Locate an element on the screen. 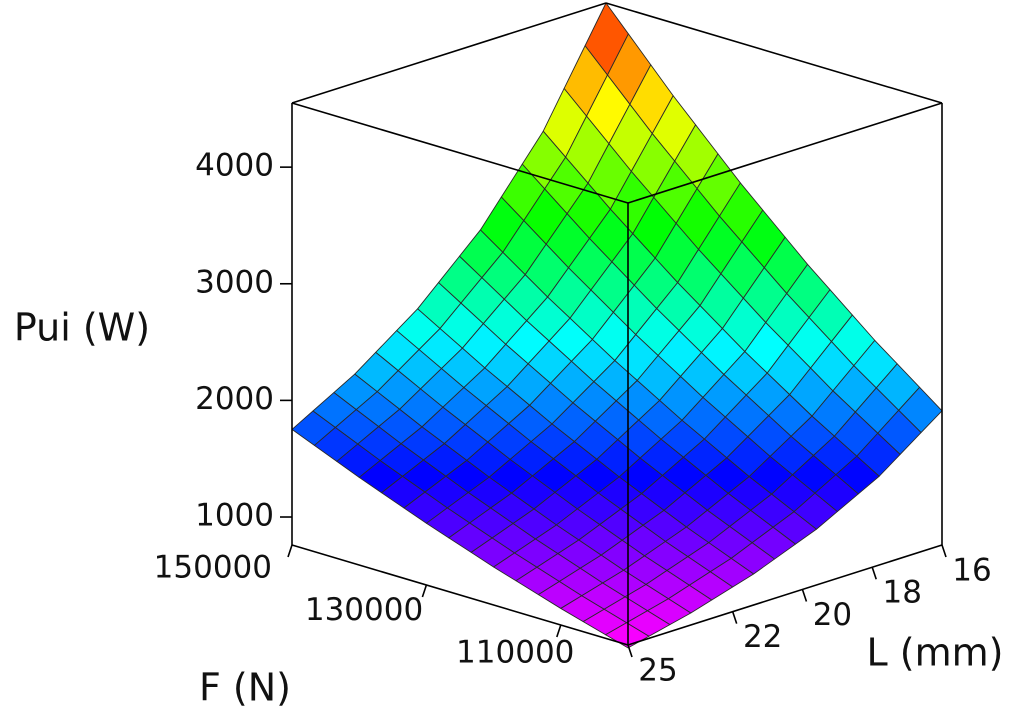  z-axis-label: Pui (W) is located at coordinates (82, 328).